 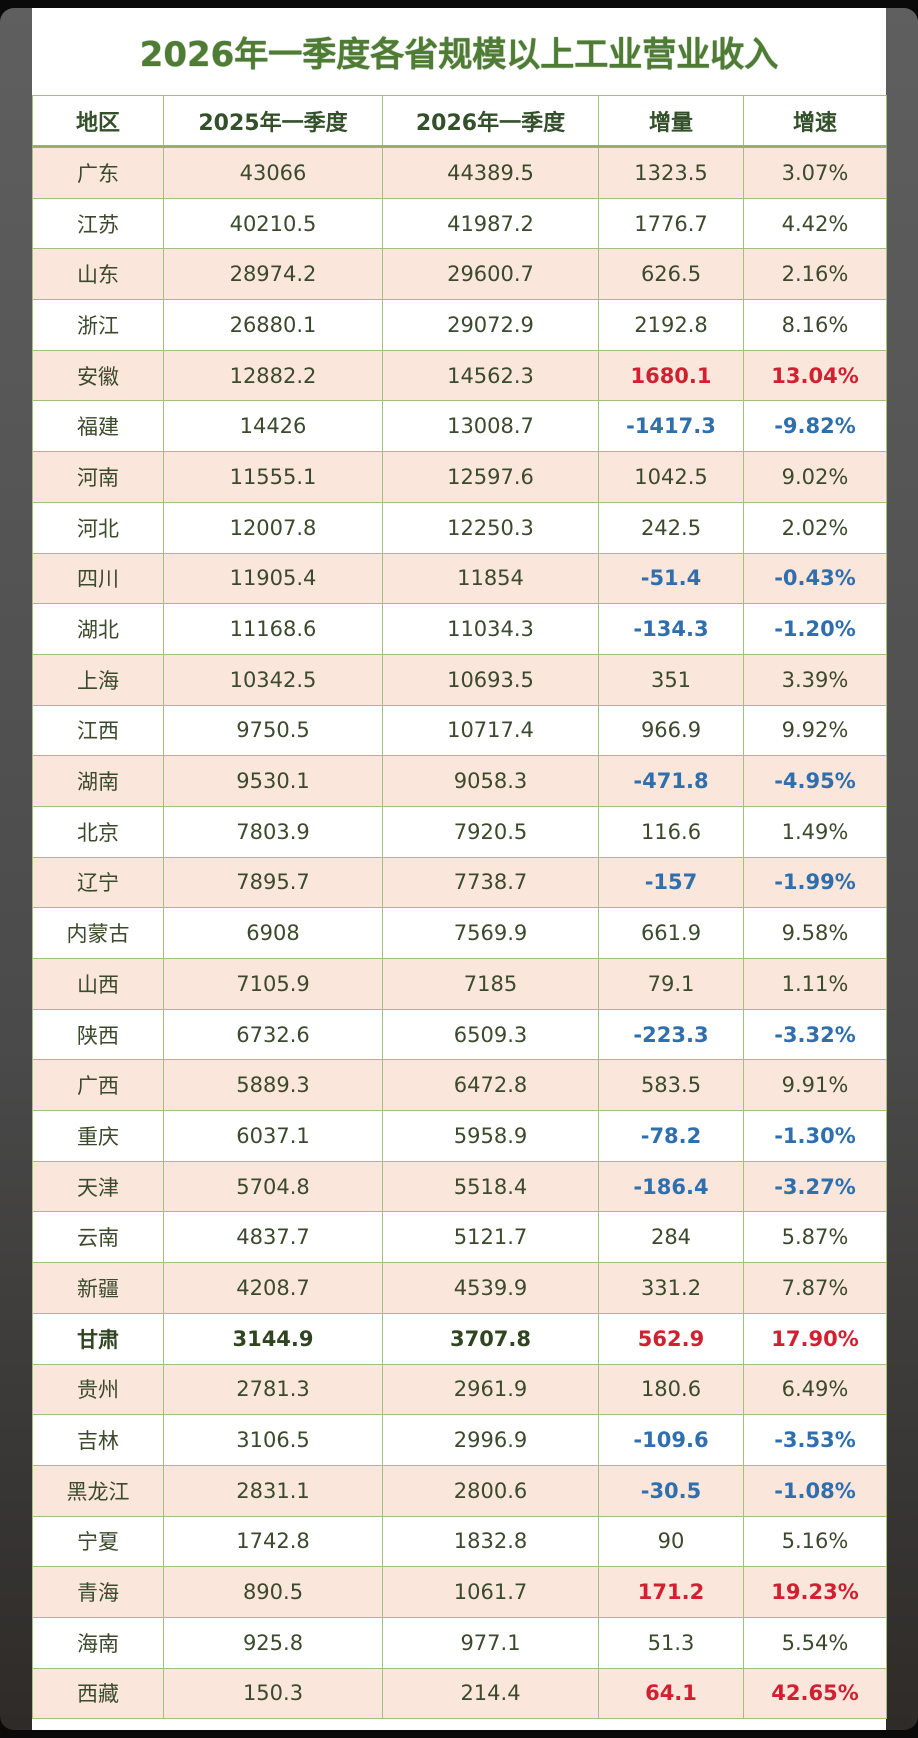 I want to click on table-row: 河北 12007.8 12250.3 242.5 2.02%, so click(x=459, y=527).